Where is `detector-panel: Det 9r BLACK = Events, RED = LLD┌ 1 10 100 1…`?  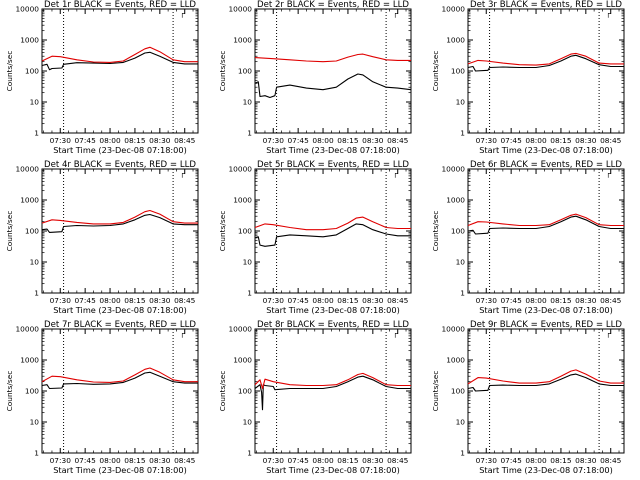 detector-panel: Det 9r BLACK = Events, RED = LLD┌ 1 10 100 1… is located at coordinates (528, 397).